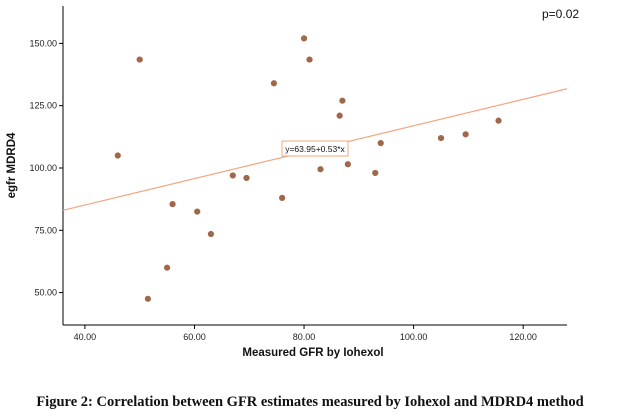 This screenshot has height=417, width=620. I want to click on x-tick-label: 40.00, so click(85, 337).